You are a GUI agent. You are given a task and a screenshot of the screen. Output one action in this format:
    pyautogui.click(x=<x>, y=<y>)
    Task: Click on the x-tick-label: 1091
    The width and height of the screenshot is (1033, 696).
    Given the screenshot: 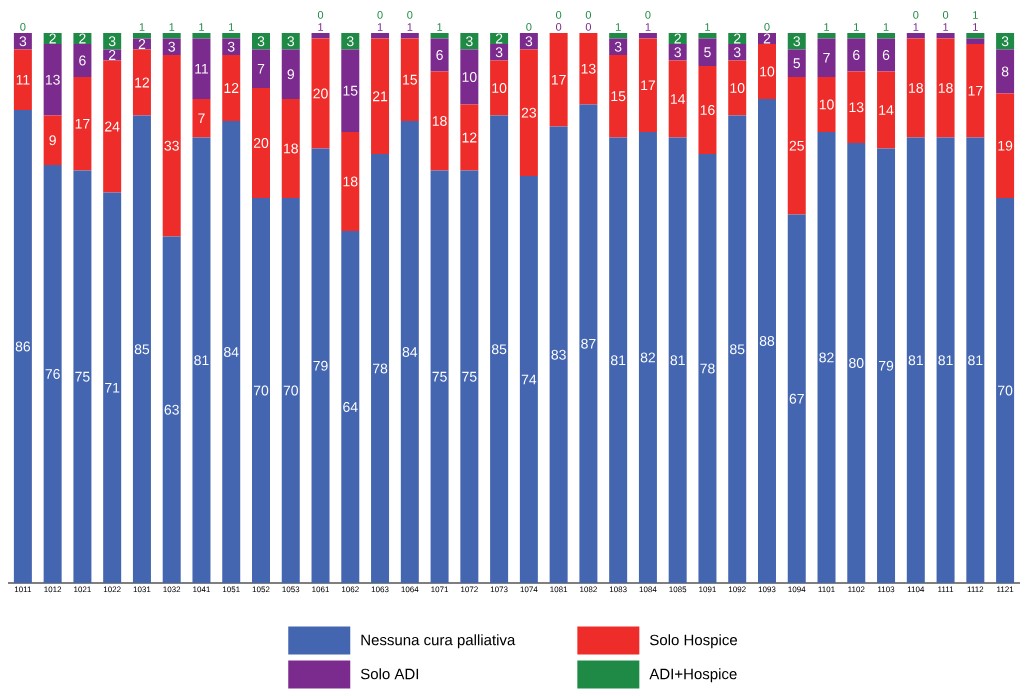 What is the action you would take?
    pyautogui.click(x=707, y=589)
    